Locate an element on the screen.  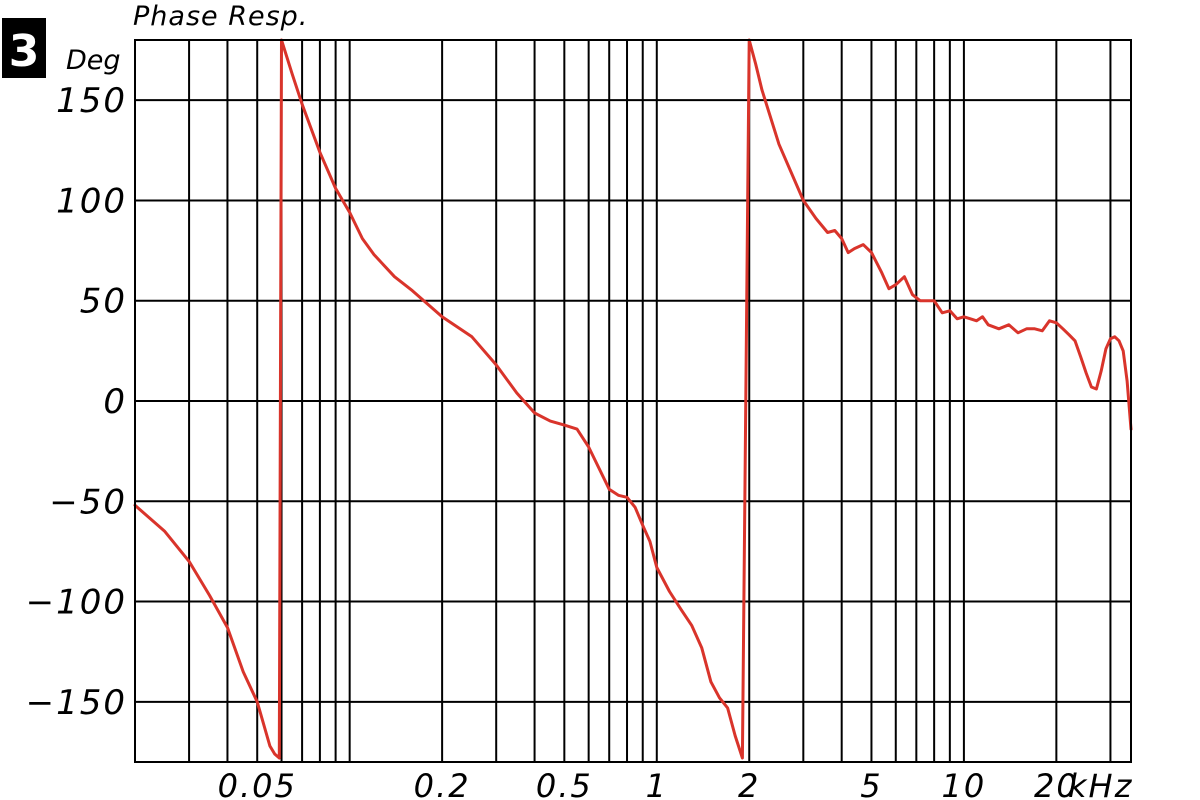
chart-badge-text: 3 is located at coordinates (24, 51).